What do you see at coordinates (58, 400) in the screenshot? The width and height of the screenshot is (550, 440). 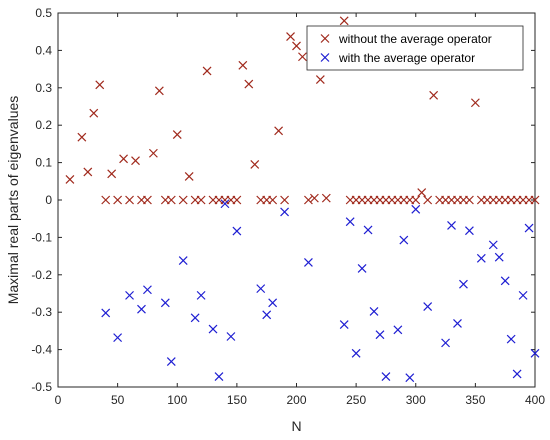 I see `x-tick-label: 0` at bounding box center [58, 400].